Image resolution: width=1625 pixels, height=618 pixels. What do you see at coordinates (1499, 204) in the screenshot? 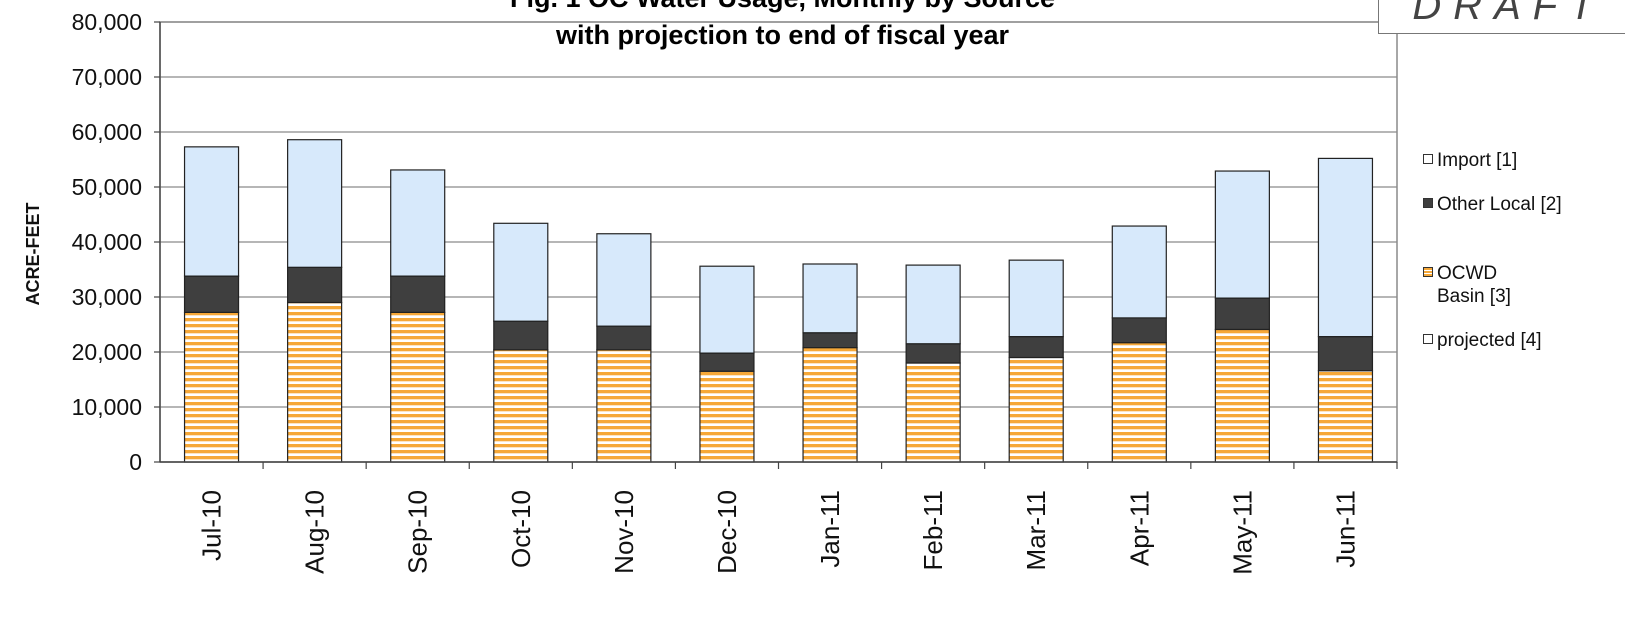
I see `legend-label-other-local: Other Local [2]` at bounding box center [1499, 204].